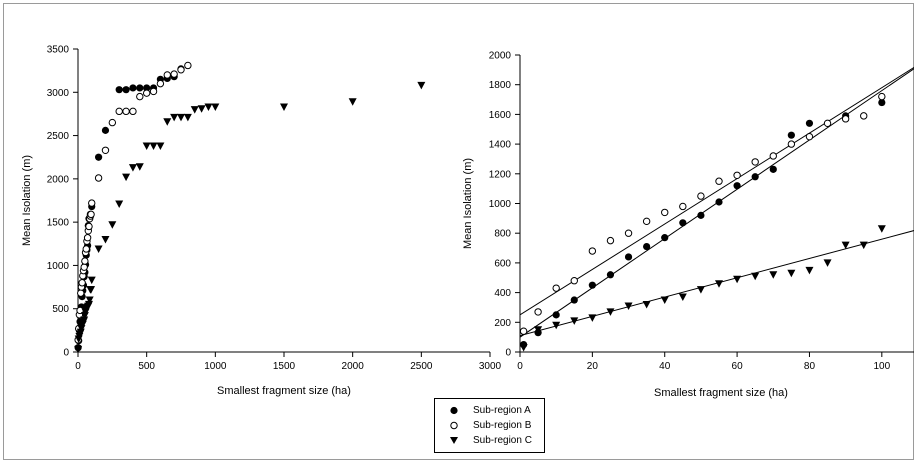 The width and height of the screenshot is (919, 464). Describe the element at coordinates (810, 366) in the screenshot. I see `x-tick-label: 80` at that location.